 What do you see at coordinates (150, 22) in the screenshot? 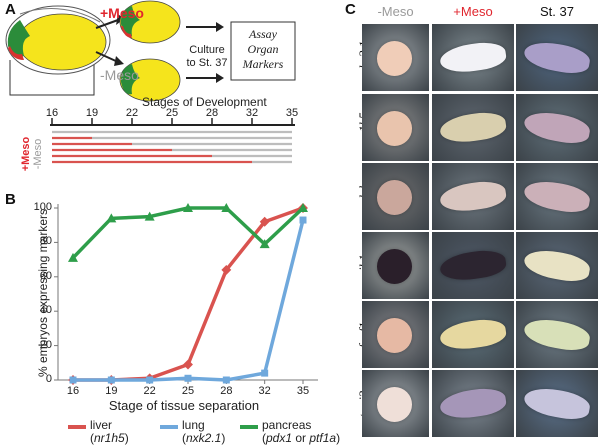
I see `plus-meso-explant-illustration` at bounding box center [150, 22].